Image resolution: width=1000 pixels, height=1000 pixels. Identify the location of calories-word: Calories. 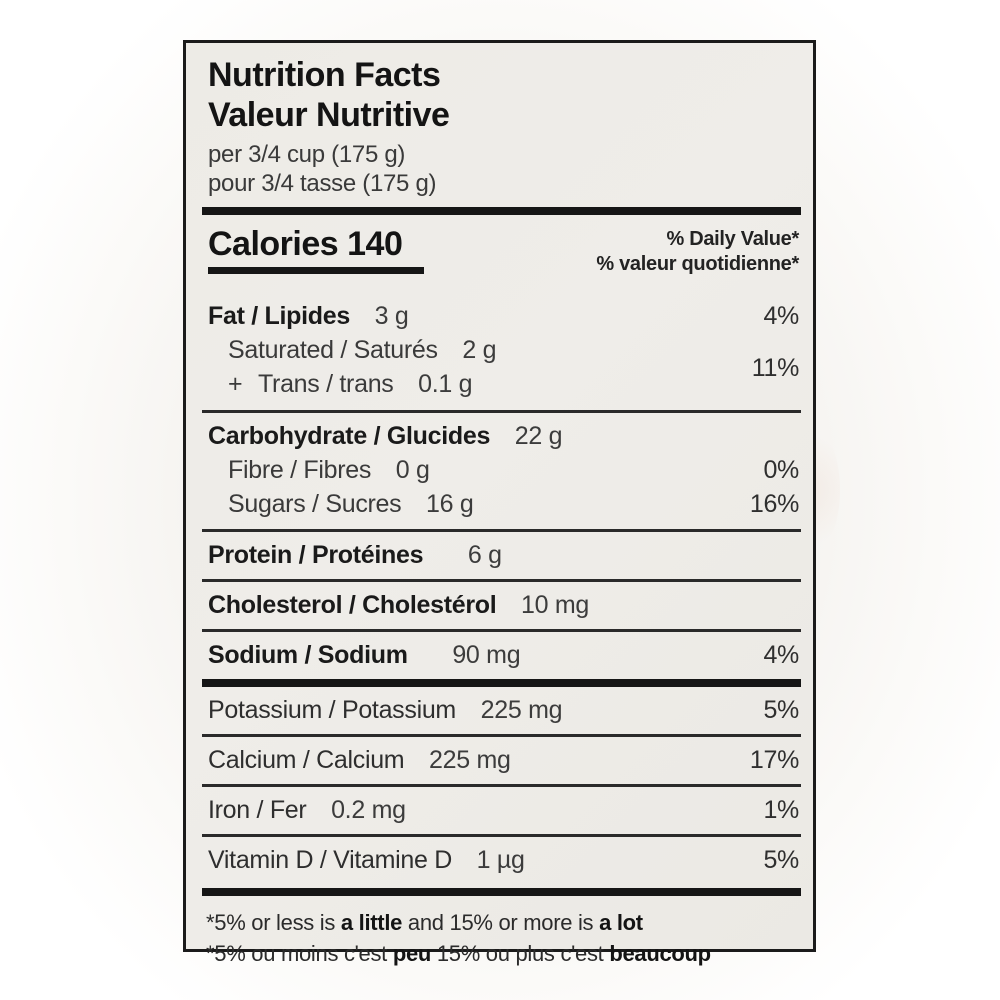
(273, 244).